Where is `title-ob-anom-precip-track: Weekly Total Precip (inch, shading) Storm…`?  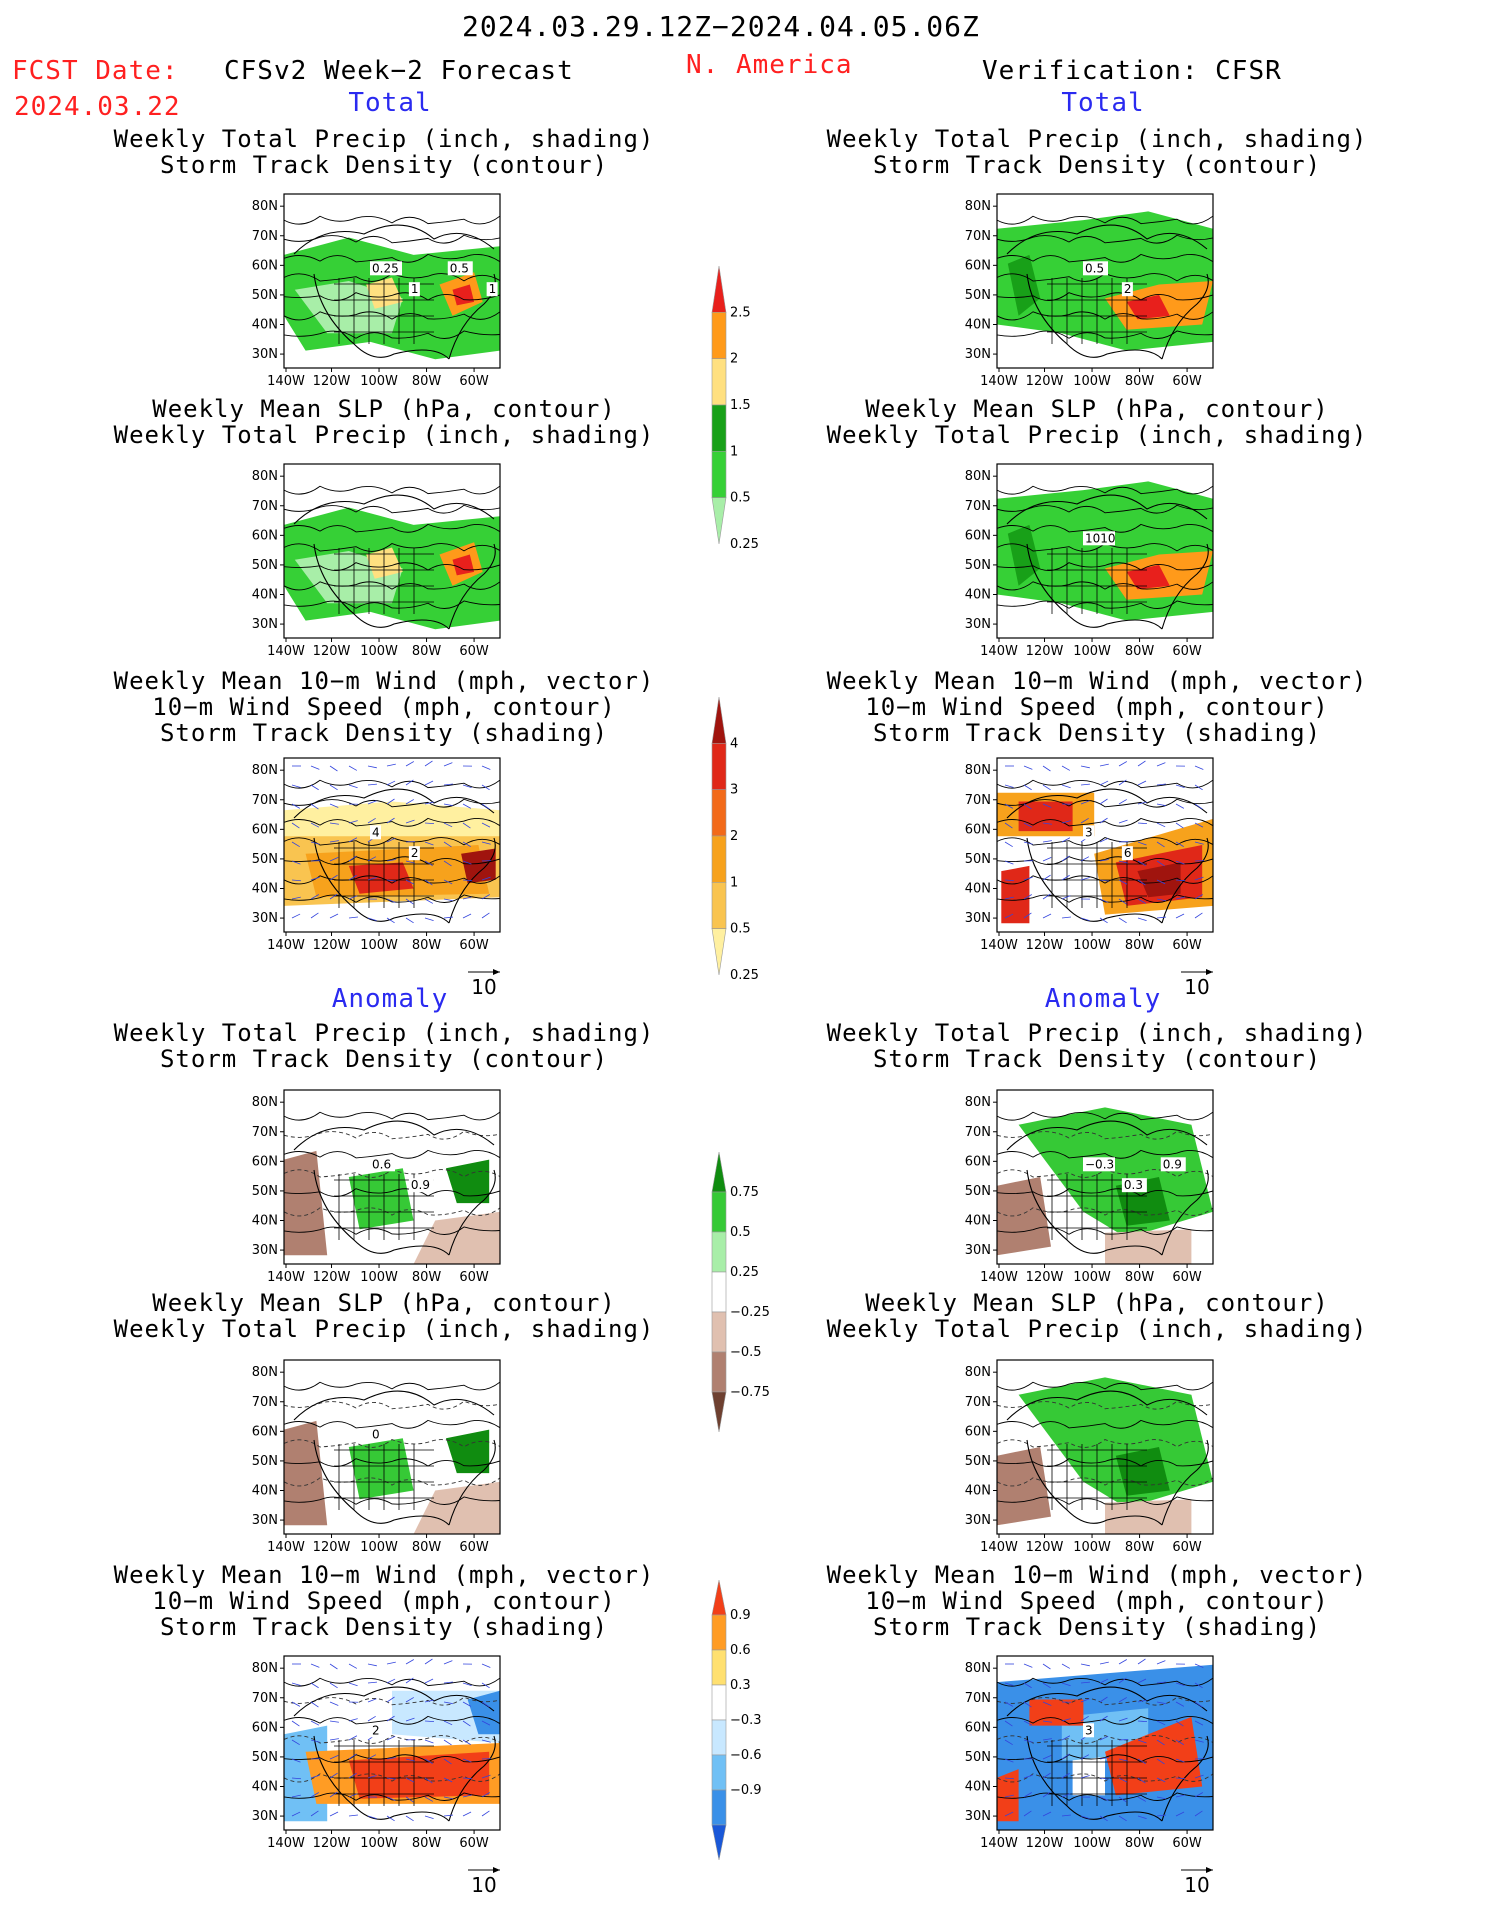
title-ob-anom-precip-track: Weekly Total Precip (inch, shading) Storm… is located at coordinates (1097, 1046).